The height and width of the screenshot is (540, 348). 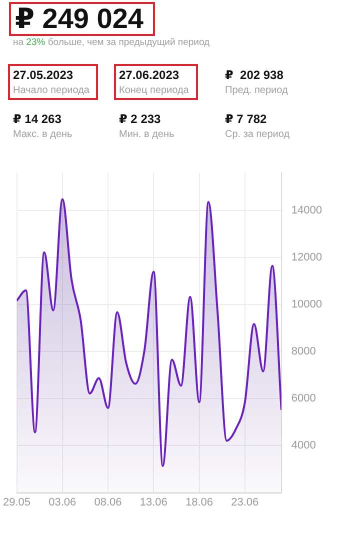 What do you see at coordinates (306, 210) in the screenshot?
I see `y-tick-label: 14000` at bounding box center [306, 210].